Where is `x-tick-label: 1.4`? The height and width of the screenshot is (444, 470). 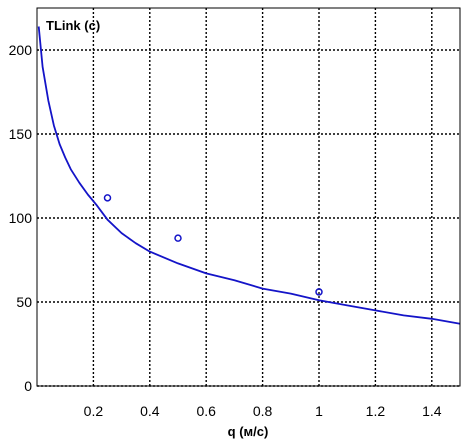 x-tick-label: 1.4 is located at coordinates (432, 411).